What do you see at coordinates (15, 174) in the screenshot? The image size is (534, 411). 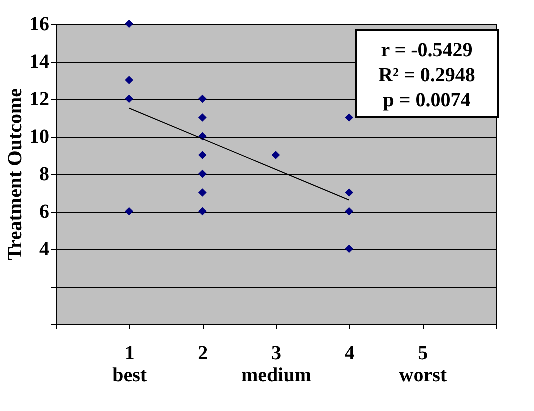 I see `y-axis-title: Treatment Outcome` at bounding box center [15, 174].